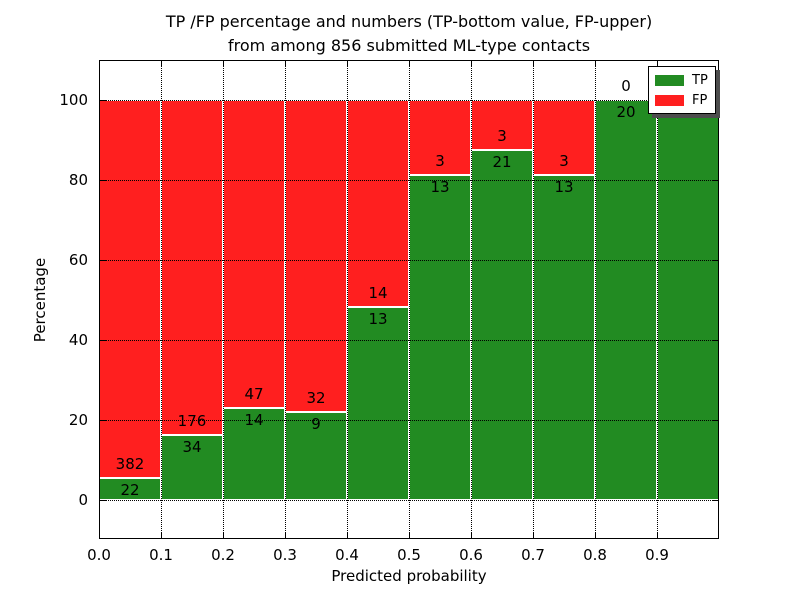 The height and width of the screenshot is (600, 800). What do you see at coordinates (502, 162) in the screenshot?
I see `bar-label-tp: 21` at bounding box center [502, 162].